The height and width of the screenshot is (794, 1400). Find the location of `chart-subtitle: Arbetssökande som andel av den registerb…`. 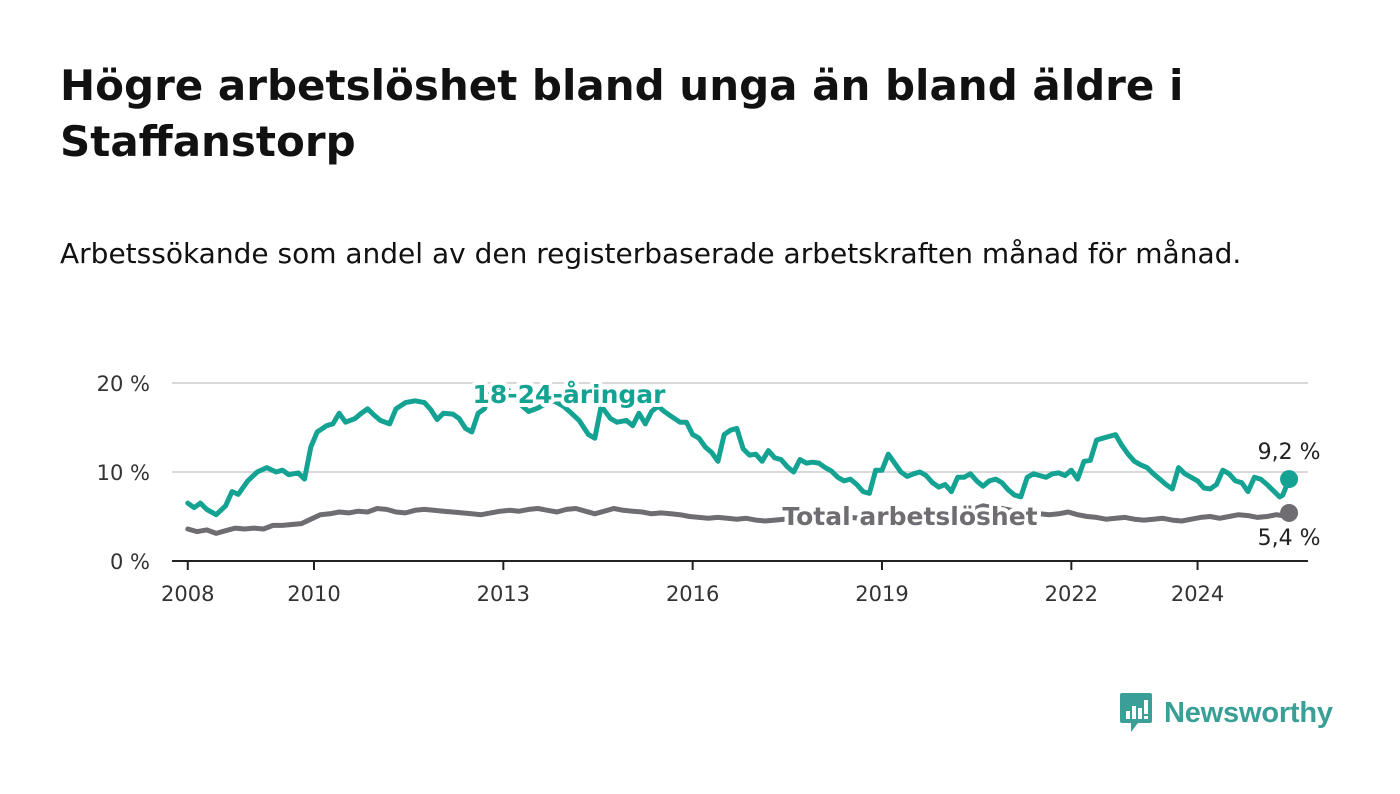

chart-subtitle: Arbetssökande som andel av den registerb… is located at coordinates (651, 253).